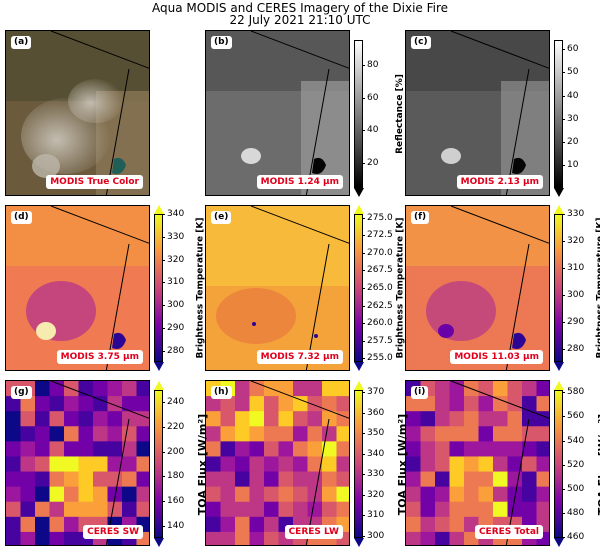 Image resolution: width=600 pixels, height=557 pixels. I want to click on colorbar-tick-label: 200, so click(173, 451).